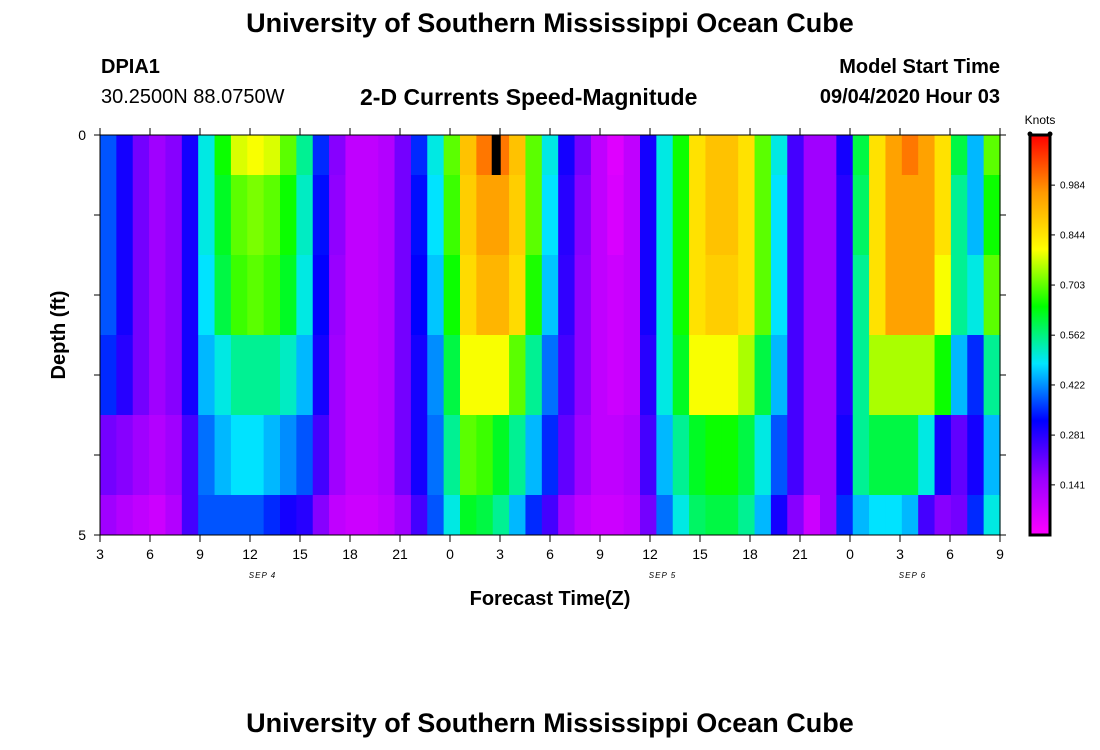  What do you see at coordinates (100, 554) in the screenshot?
I see `x-tick-label: 3` at bounding box center [100, 554].